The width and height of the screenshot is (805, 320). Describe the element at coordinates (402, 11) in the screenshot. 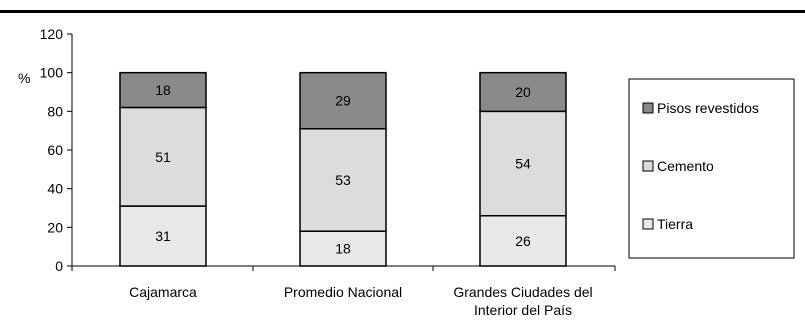

I see `top-rule` at that location.